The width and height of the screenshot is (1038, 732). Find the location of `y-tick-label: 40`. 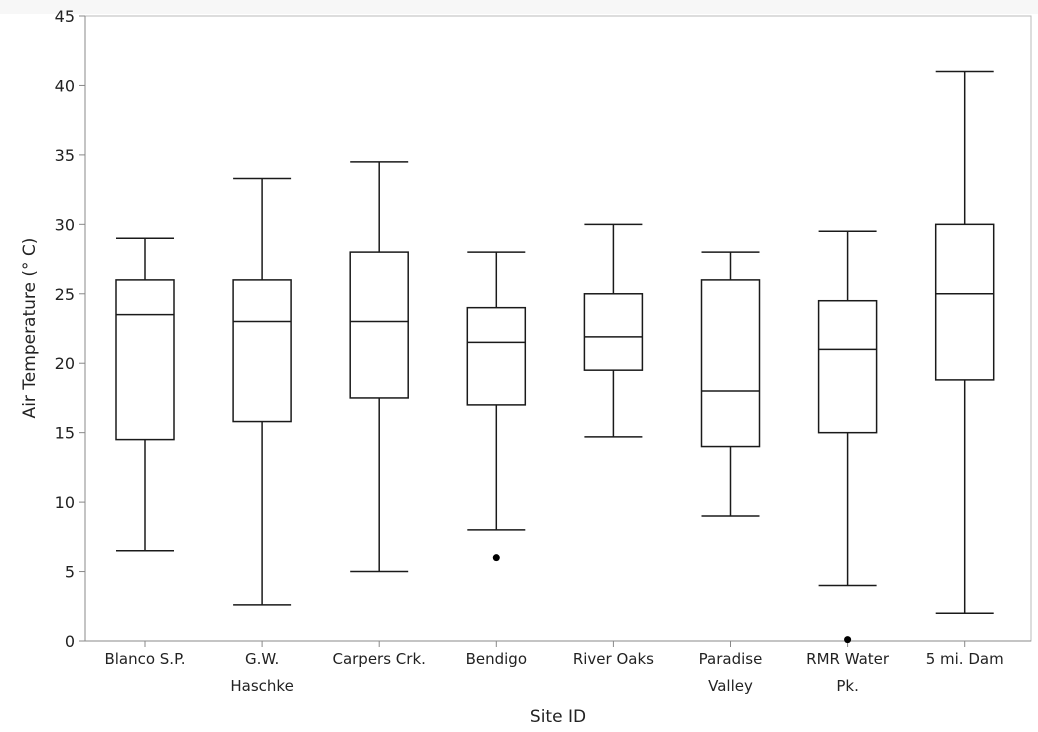

y-tick-label: 40 is located at coordinates (65, 85).